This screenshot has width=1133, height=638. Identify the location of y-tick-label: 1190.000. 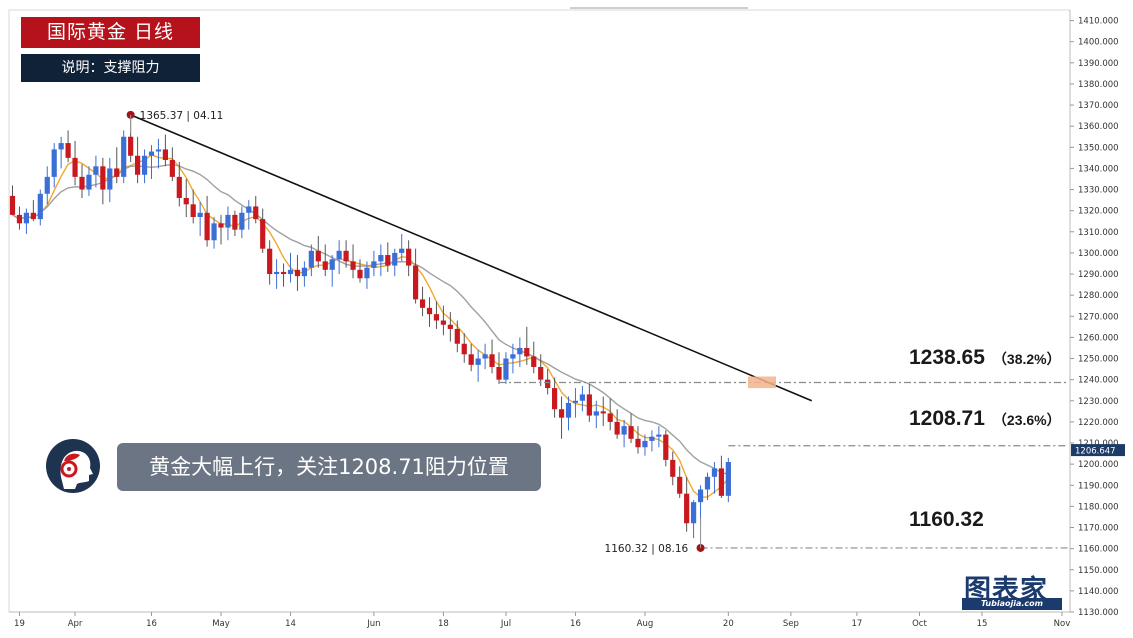
(1098, 486).